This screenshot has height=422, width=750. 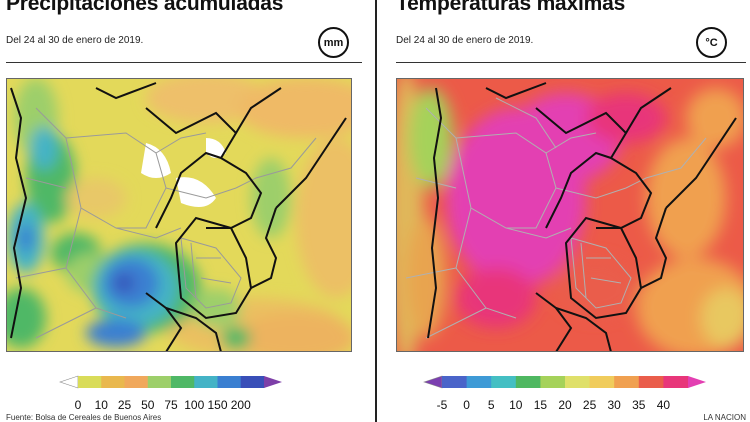 What do you see at coordinates (663, 405) in the screenshot?
I see `temp-legend-tick-label: 40` at bounding box center [663, 405].